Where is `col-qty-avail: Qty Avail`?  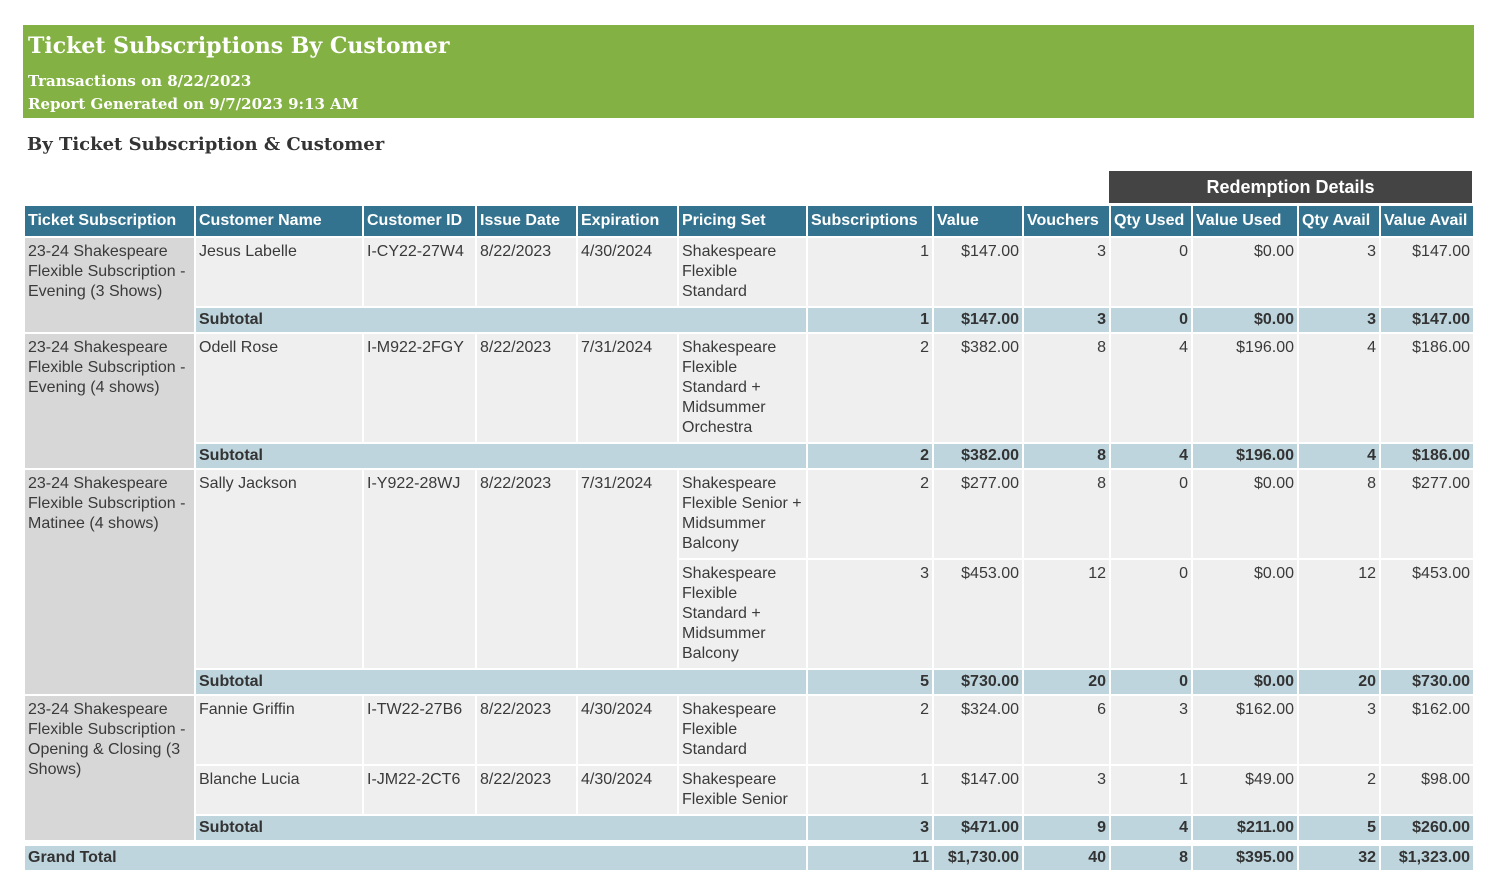 col-qty-avail: Qty Avail is located at coordinates (1339, 221).